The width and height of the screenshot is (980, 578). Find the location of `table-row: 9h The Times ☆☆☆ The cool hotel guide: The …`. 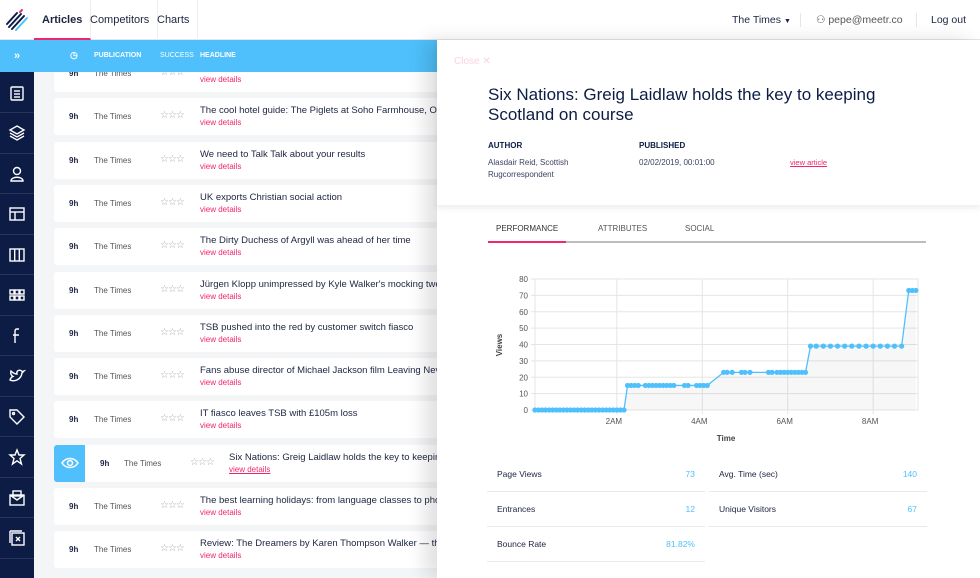

table-row: 9h The Times ☆☆☆ The cool hotel guide: The … is located at coordinates (254, 117).